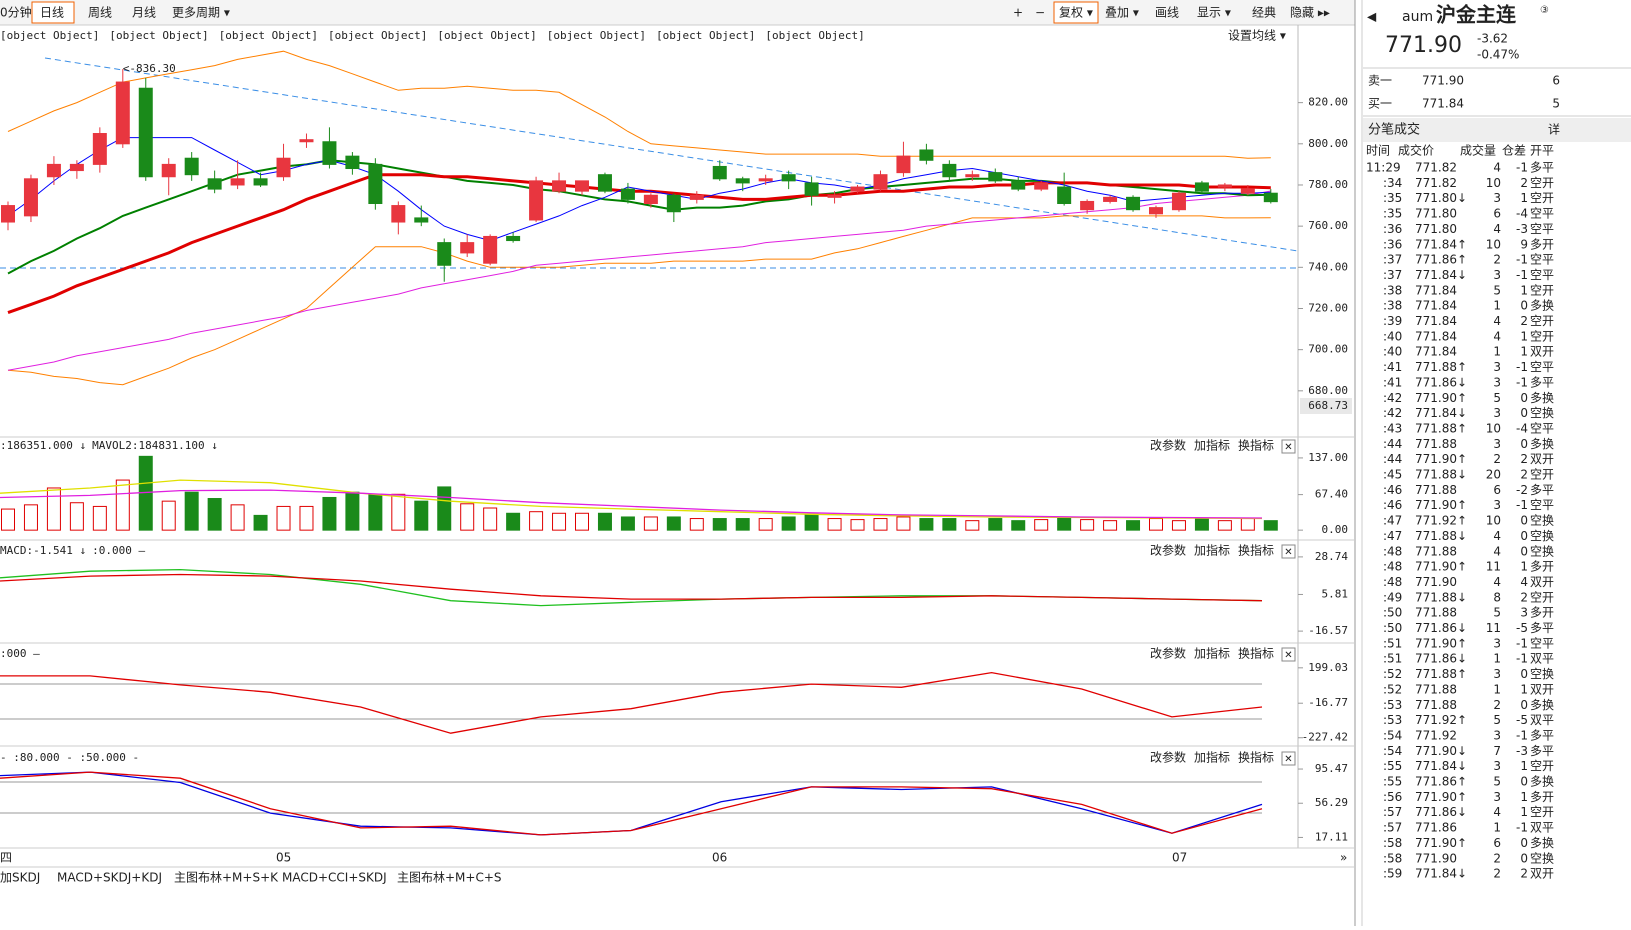 This screenshot has width=1631, height=930. Describe the element at coordinates (1436, 214) in the screenshot. I see `trade-price: 771.80` at that location.